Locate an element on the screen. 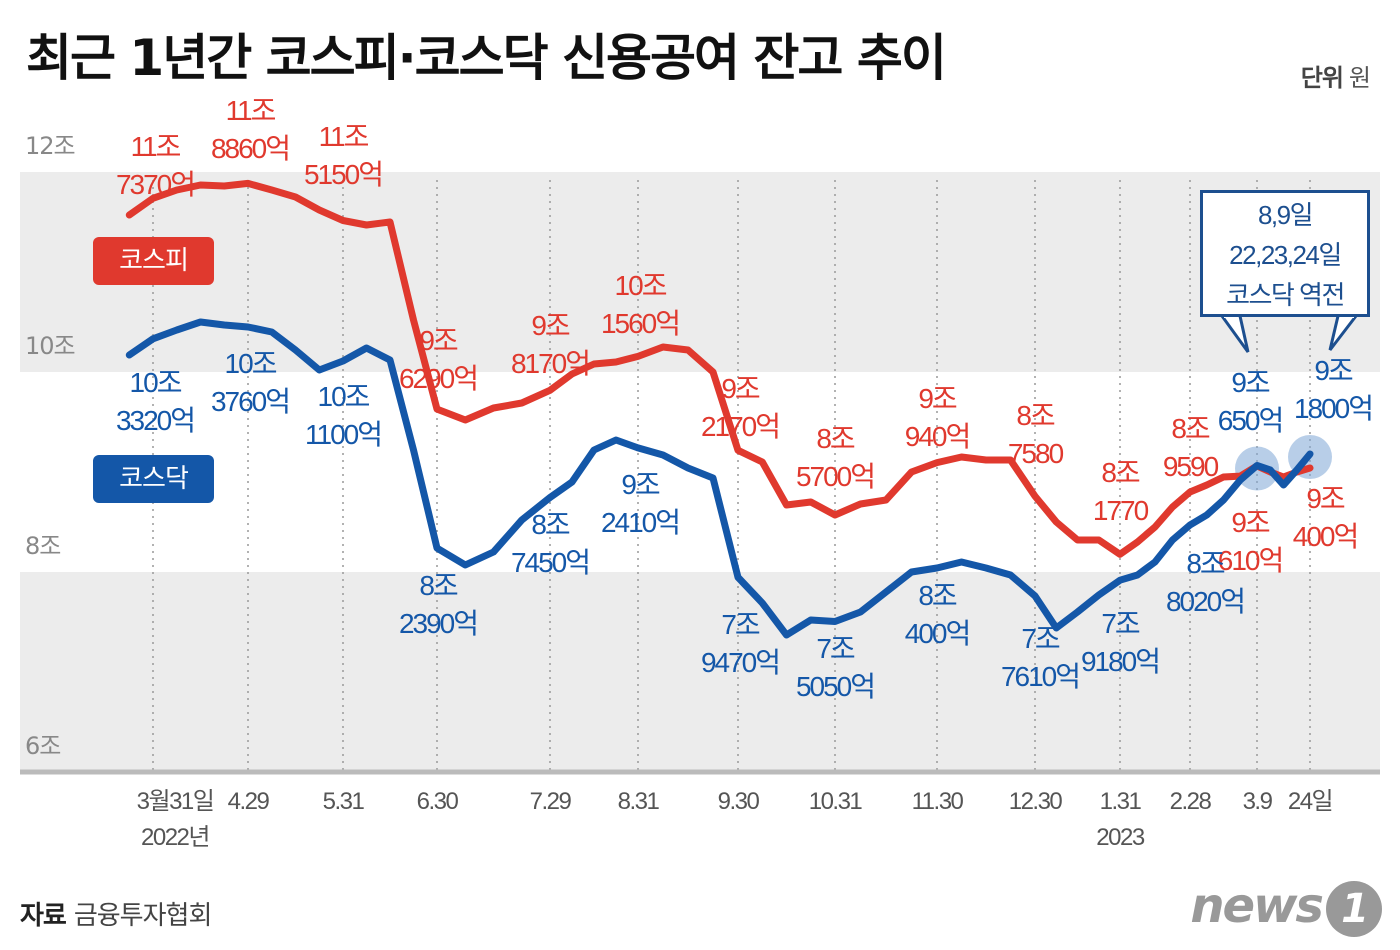  source-label: 자료 is located at coordinates (43, 916).